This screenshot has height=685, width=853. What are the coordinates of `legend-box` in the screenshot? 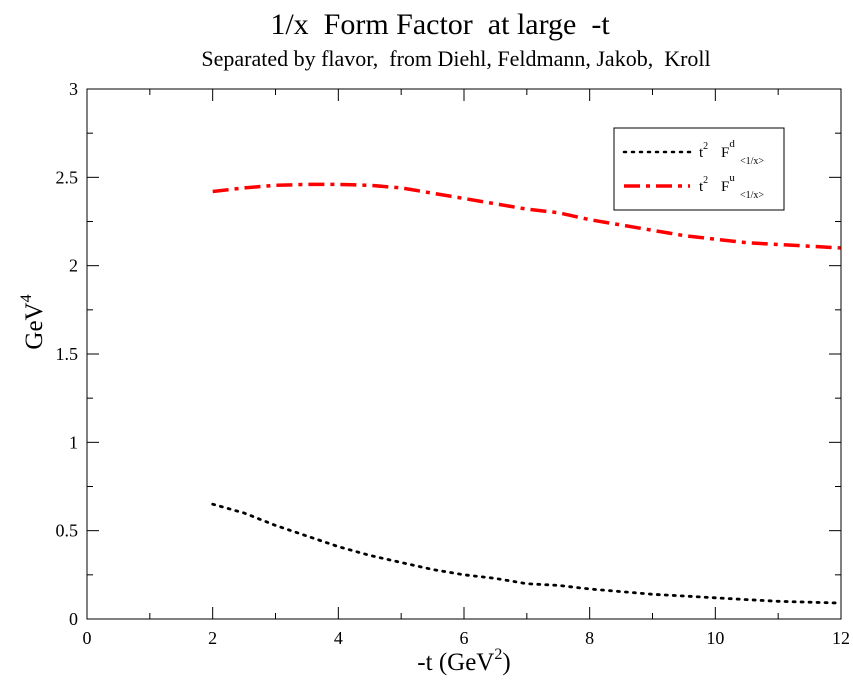 It's located at (699, 169).